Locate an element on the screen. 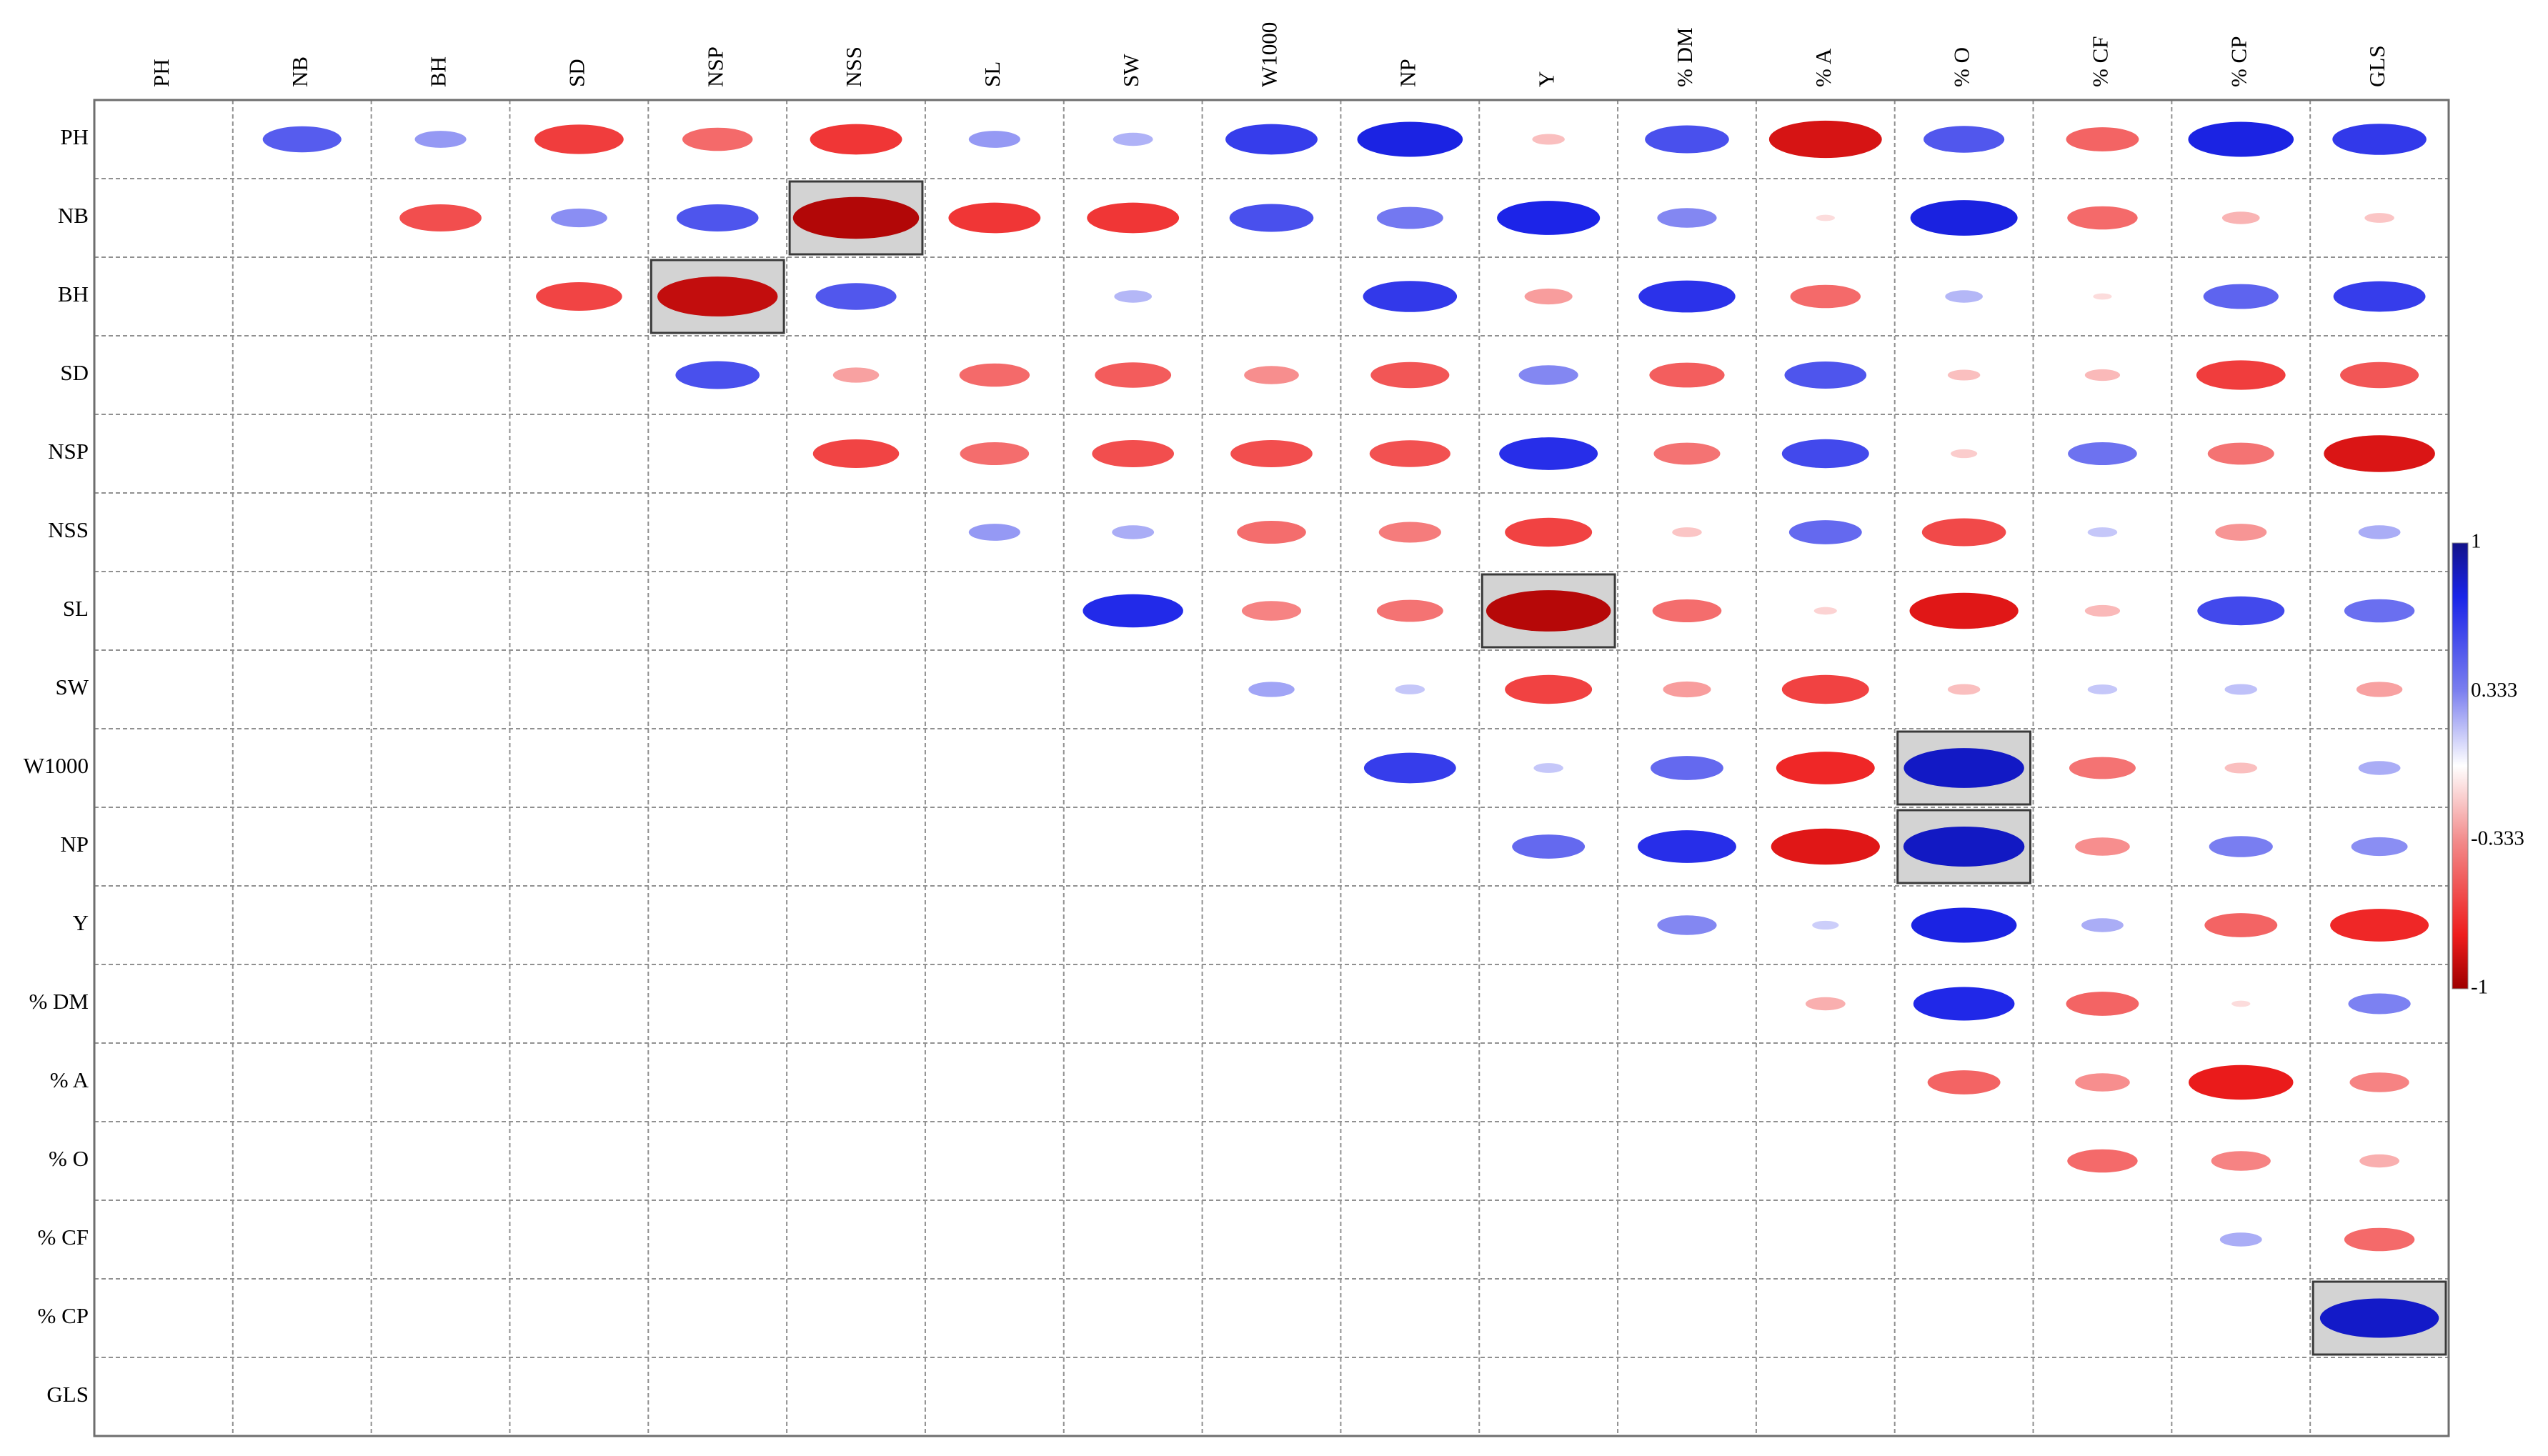 Image resolution: width=2548 pixels, height=1456 pixels. corr-ellipse-sw-gls is located at coordinates (2379, 689).